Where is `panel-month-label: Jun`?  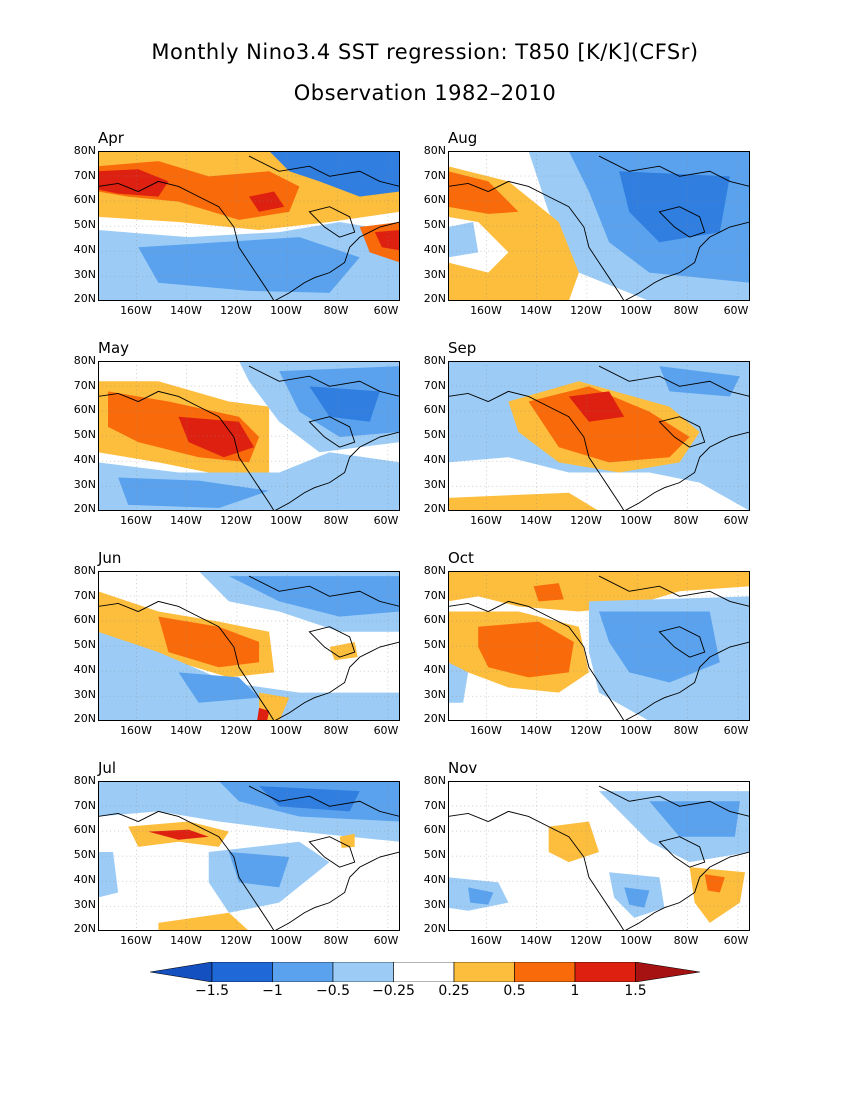
panel-month-label: Jun is located at coordinates (110, 558).